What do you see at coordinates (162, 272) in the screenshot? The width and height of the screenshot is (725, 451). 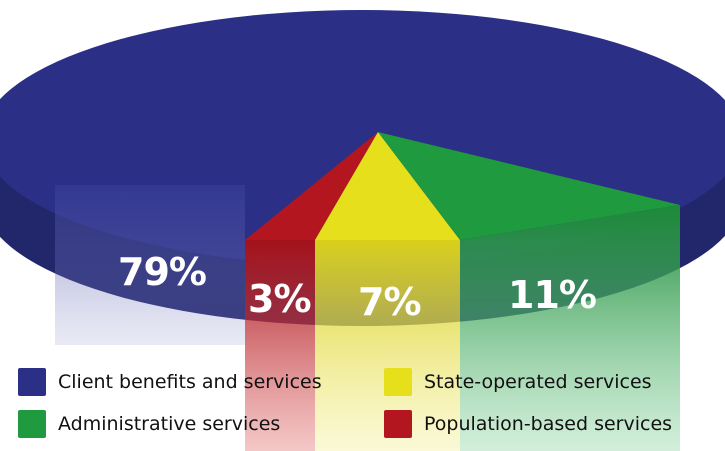 I see `pct-label-client-benefits-and-services: 79%` at bounding box center [162, 272].